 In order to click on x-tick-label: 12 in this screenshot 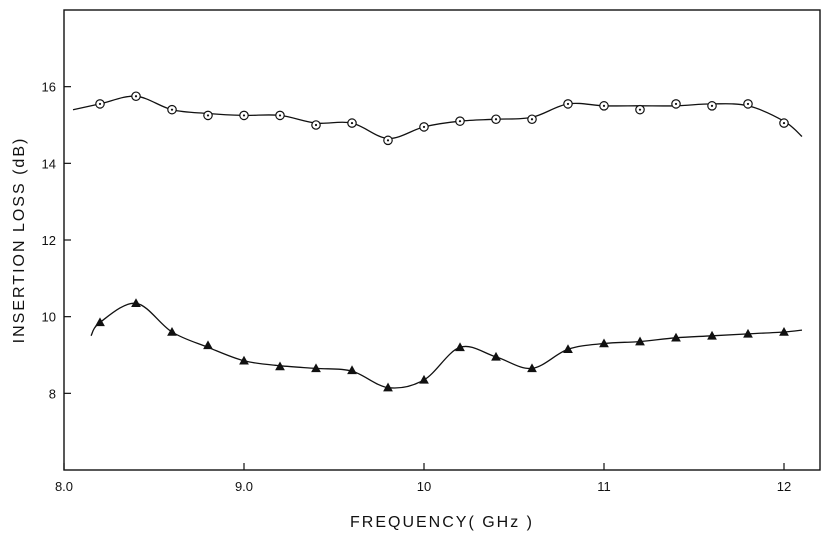, I will do `click(784, 486)`.